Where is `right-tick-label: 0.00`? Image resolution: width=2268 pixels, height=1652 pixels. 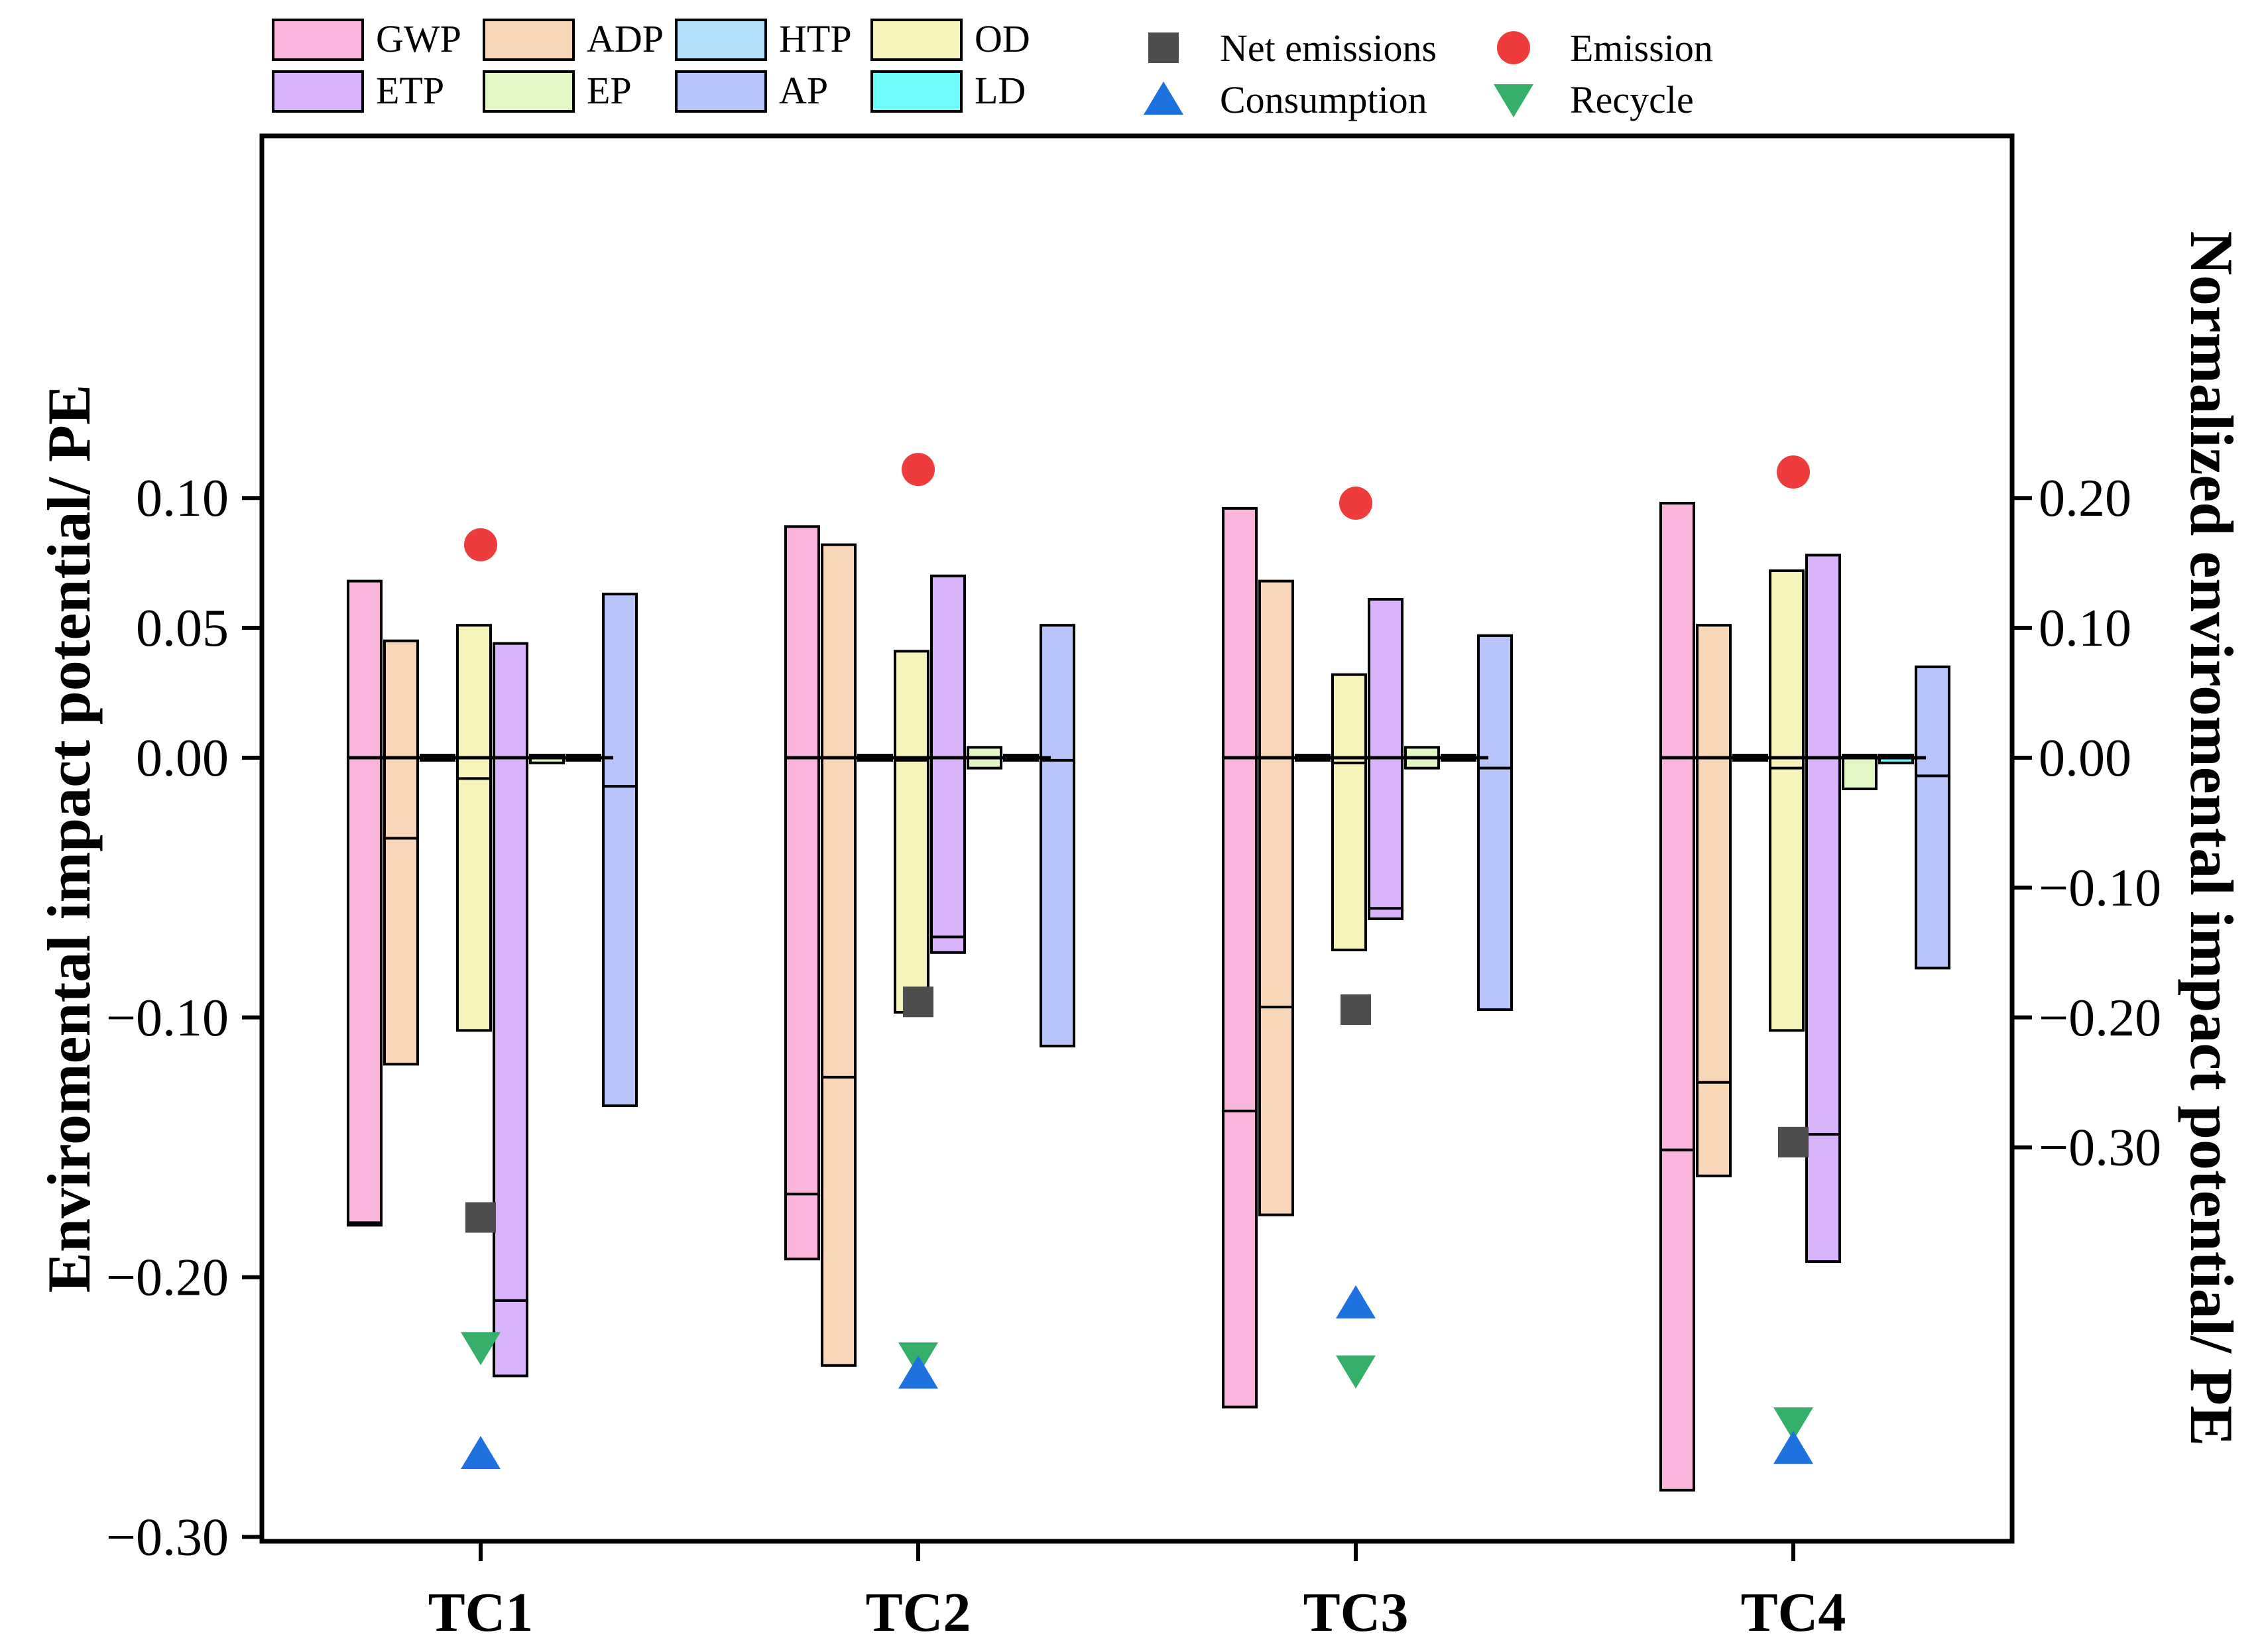 right-tick-label: 0.00 is located at coordinates (2085, 758).